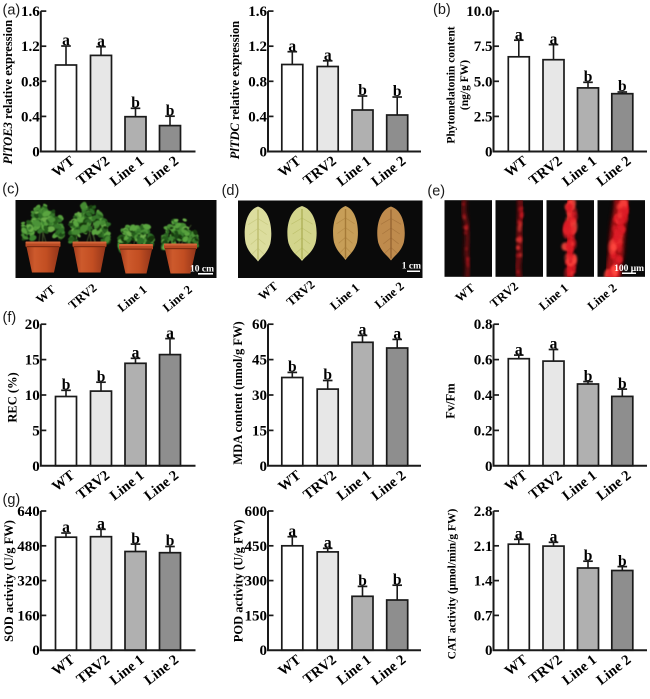 Image resolution: width=650 pixels, height=699 pixels. Describe the element at coordinates (36, 431) in the screenshot. I see `svg-text: 5` at that location.